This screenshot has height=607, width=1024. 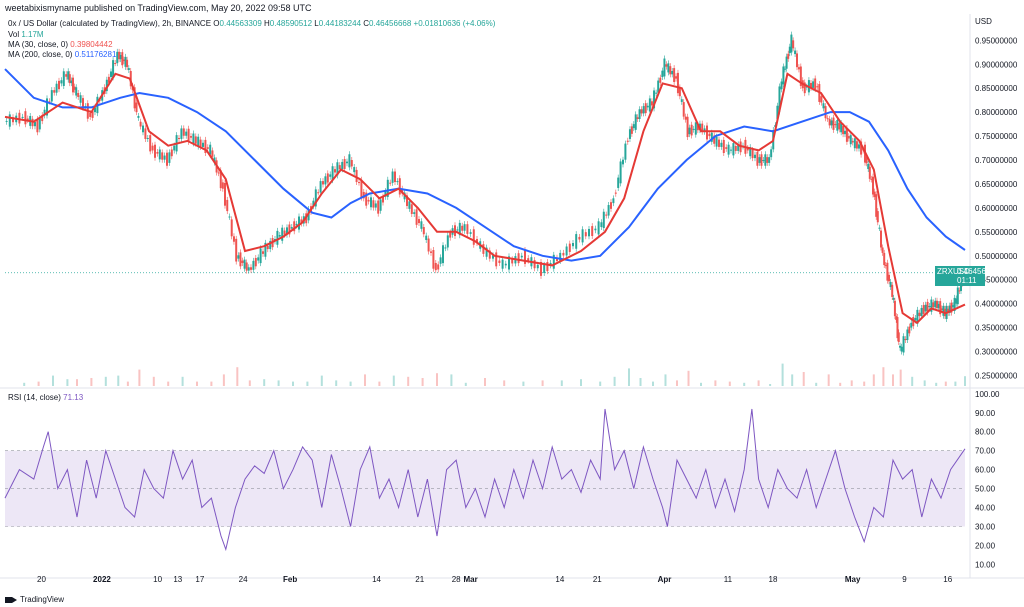 I want to click on legend-o-value: 0.44563309, so click(x=240, y=23).